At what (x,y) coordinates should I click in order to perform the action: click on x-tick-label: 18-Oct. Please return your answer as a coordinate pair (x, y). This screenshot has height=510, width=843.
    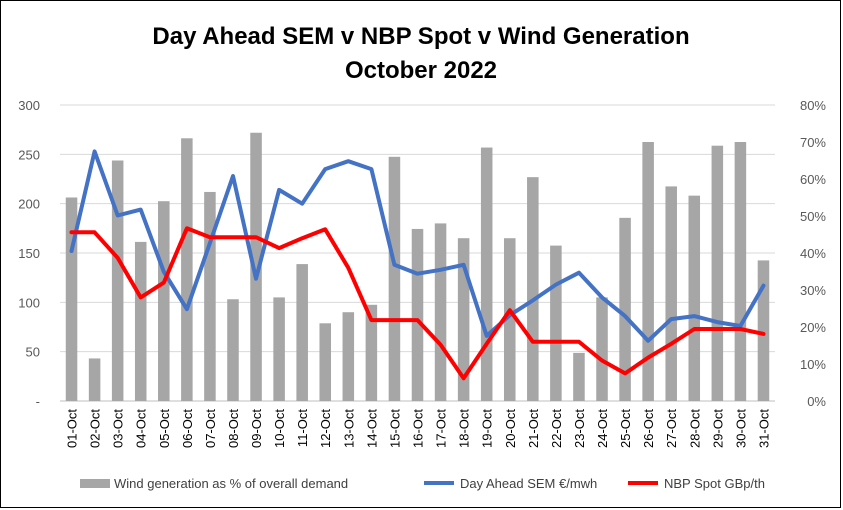
    Looking at the image, I should click on (464, 428).